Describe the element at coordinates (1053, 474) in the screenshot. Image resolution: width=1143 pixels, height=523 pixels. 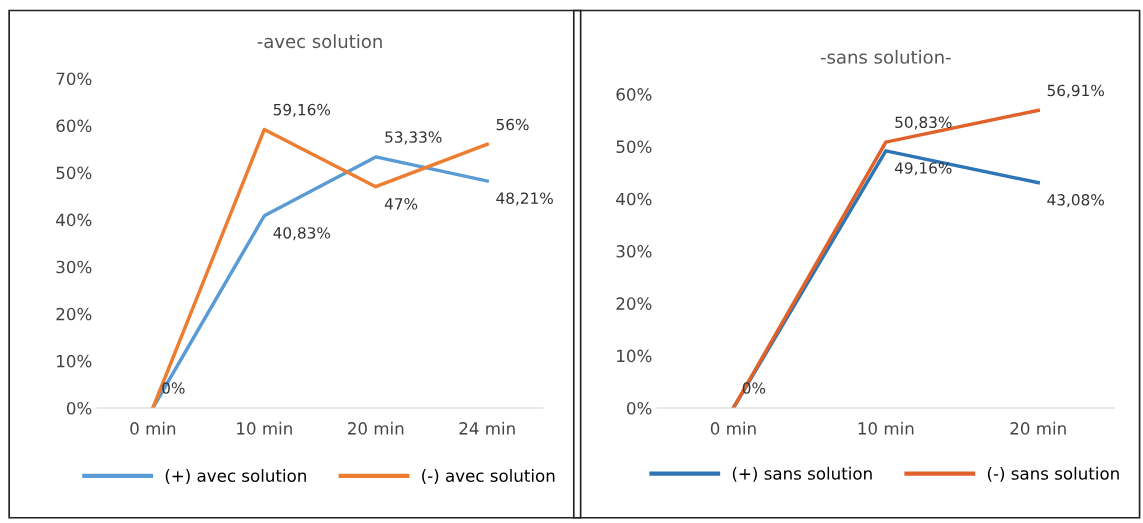
I see `legend-label: (-) sans solution` at that location.